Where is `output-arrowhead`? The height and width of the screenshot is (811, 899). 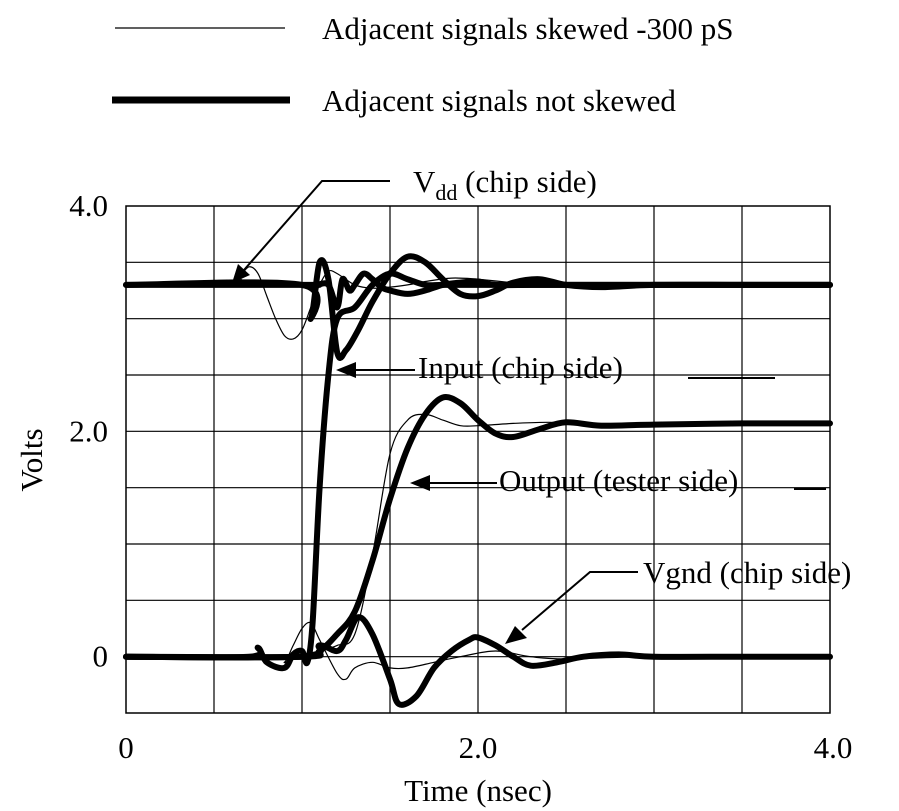
output-arrowhead is located at coordinates (420, 483).